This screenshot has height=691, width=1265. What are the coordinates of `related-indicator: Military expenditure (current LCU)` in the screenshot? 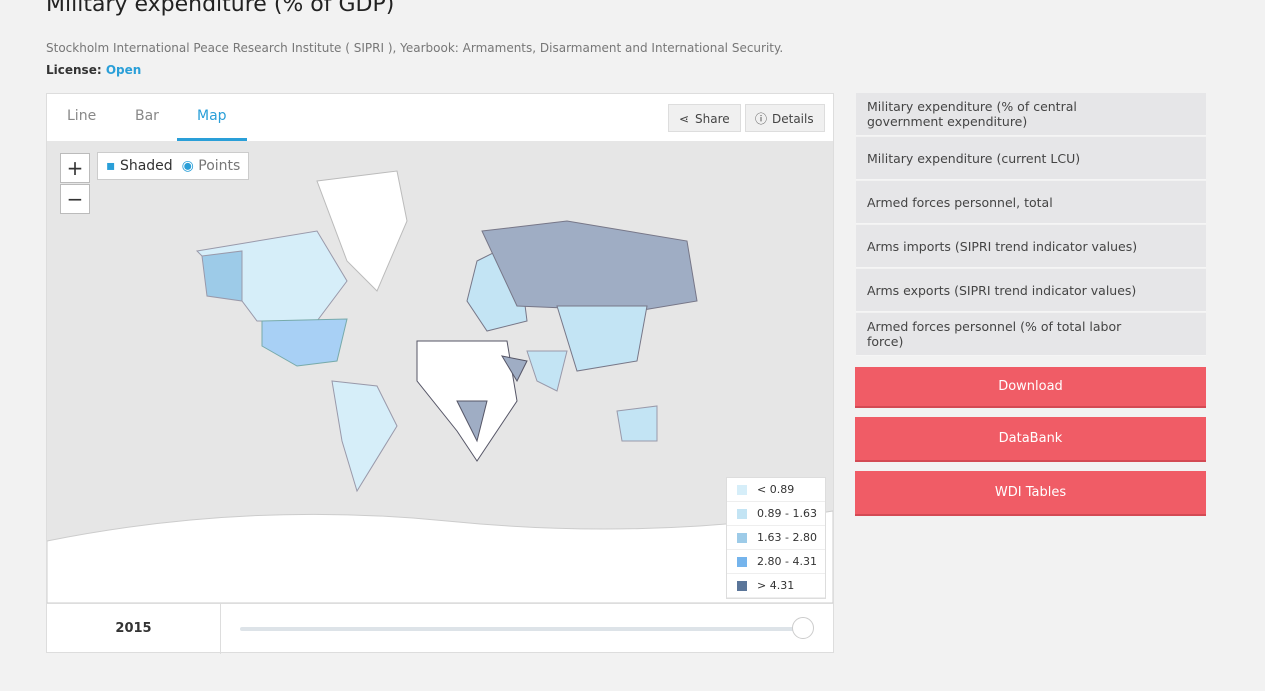 It's located at (1031, 158).